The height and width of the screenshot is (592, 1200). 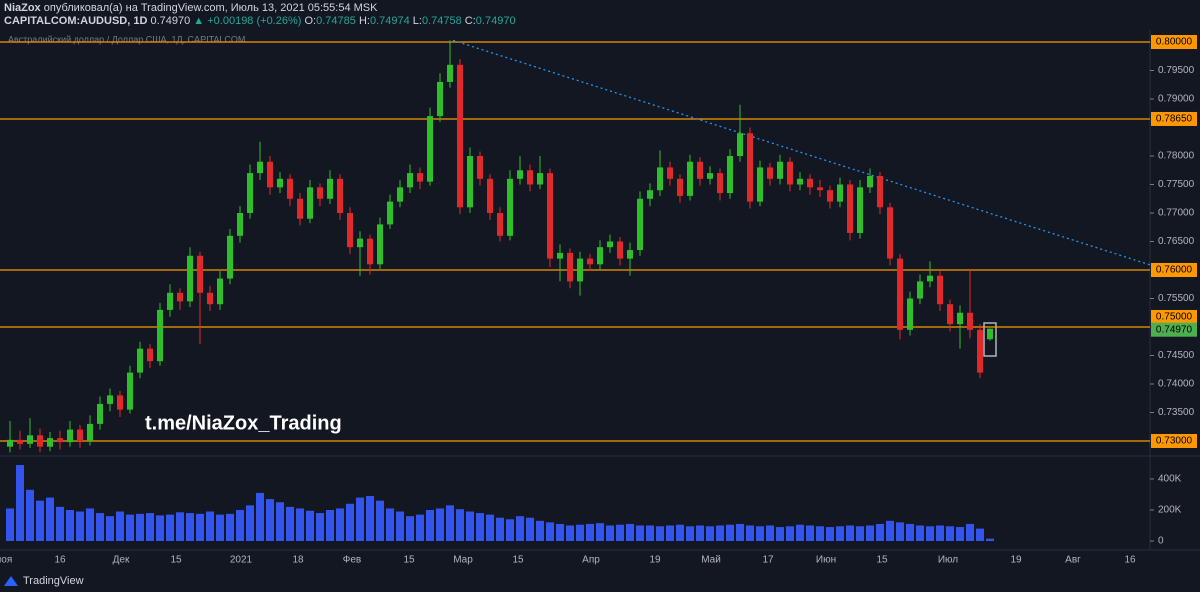 I want to click on y-tick-label: 0.79000, so click(x=1176, y=99).